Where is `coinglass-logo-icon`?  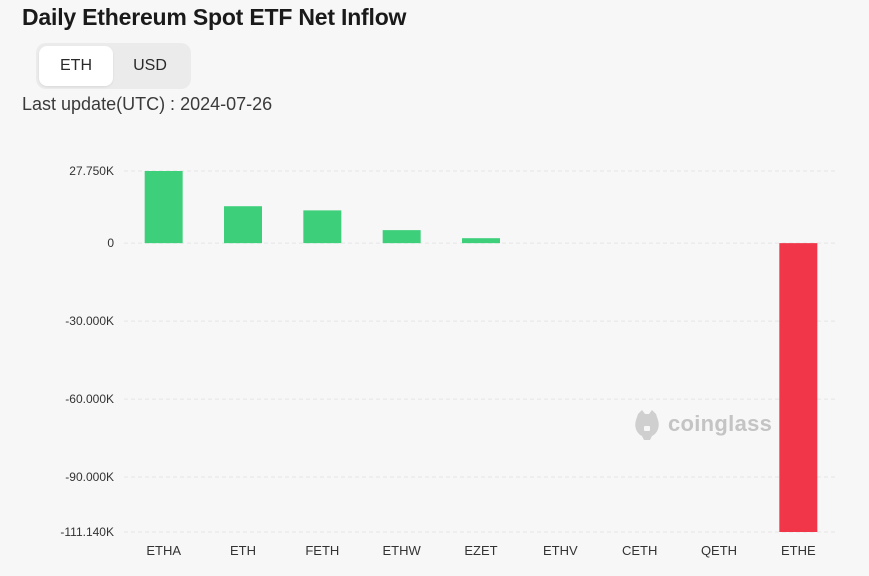 coinglass-logo-icon is located at coordinates (647, 425).